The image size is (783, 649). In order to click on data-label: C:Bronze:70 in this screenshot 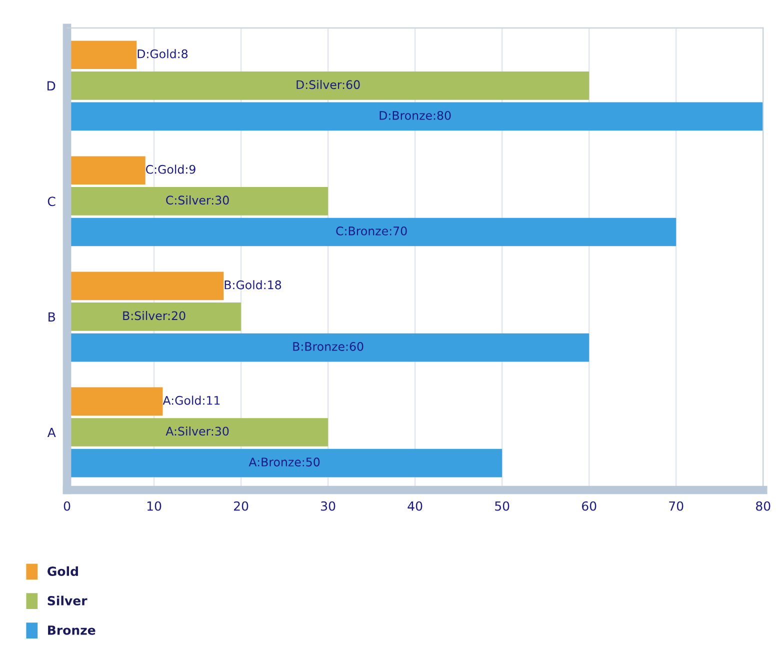, I will do `click(371, 231)`.